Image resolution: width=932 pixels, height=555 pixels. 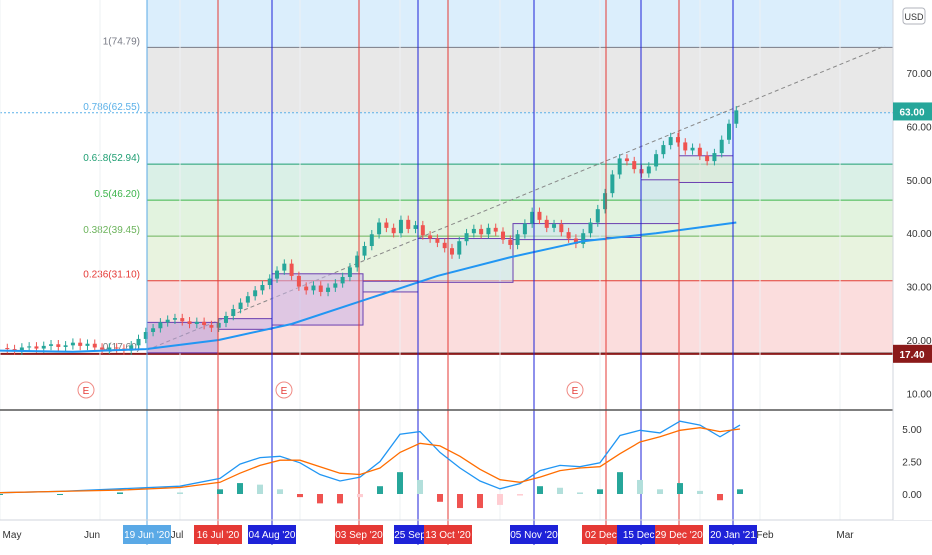 I want to click on date-flag-label: 04 Aug '20, so click(x=272, y=535).